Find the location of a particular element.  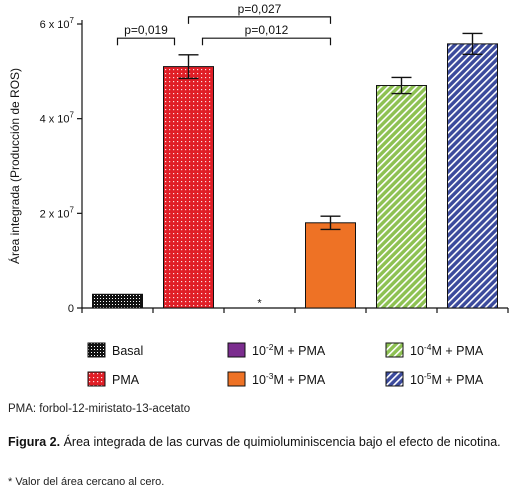

legend-label: Basal is located at coordinates (127, 351).